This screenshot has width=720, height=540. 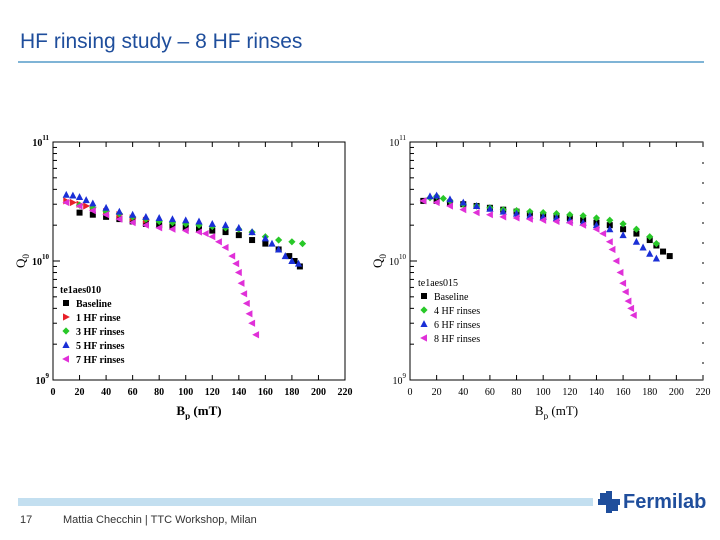 I want to click on legend-label: 5 HF rinses, so click(x=100, y=346).